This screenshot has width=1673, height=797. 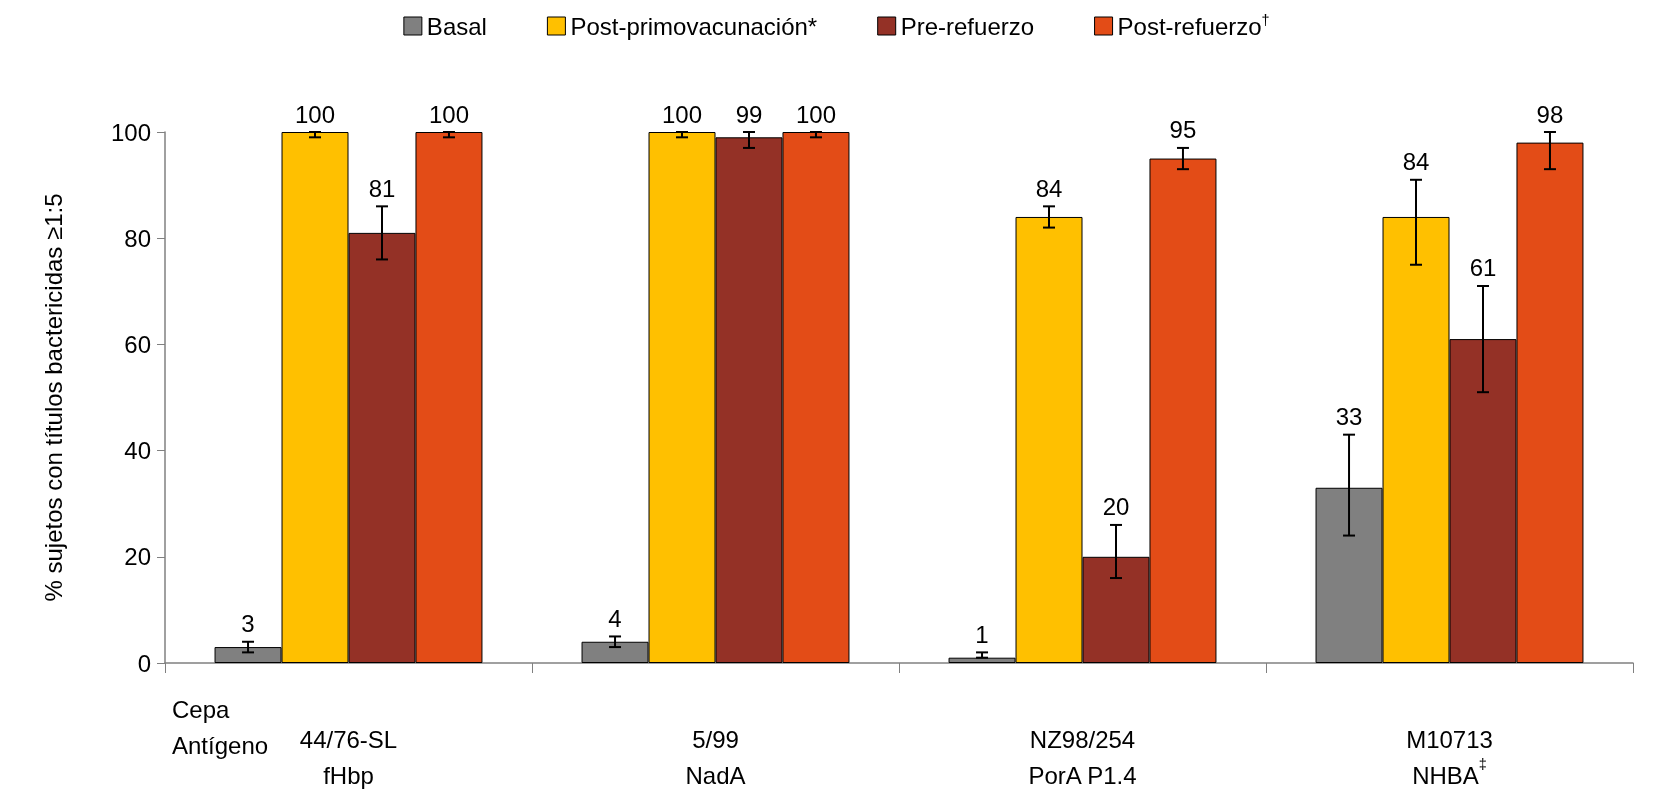 What do you see at coordinates (348, 757) in the screenshot?
I see `x-tick-label: 44/76-SL fHbp` at bounding box center [348, 757].